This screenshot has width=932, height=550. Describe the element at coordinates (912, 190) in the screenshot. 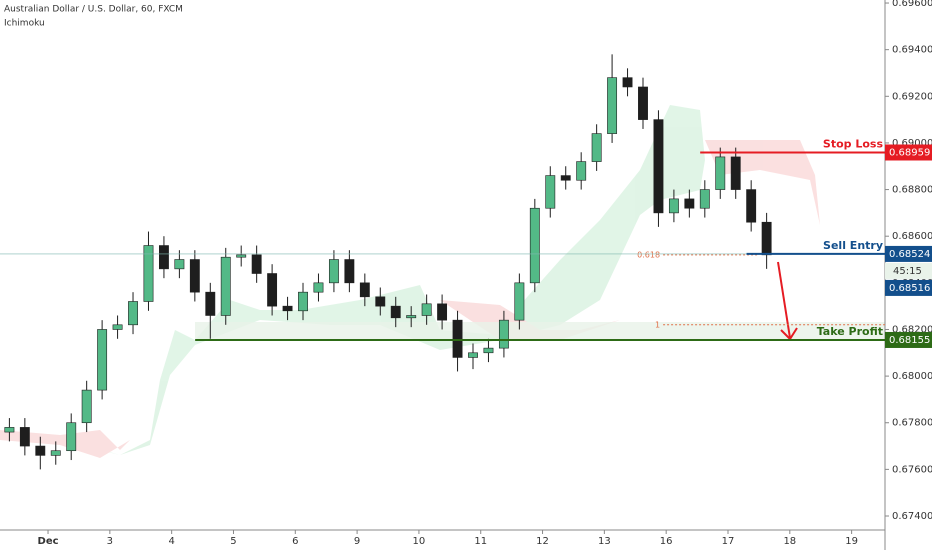

I see `y-tick-label: 0.68800` at that location.